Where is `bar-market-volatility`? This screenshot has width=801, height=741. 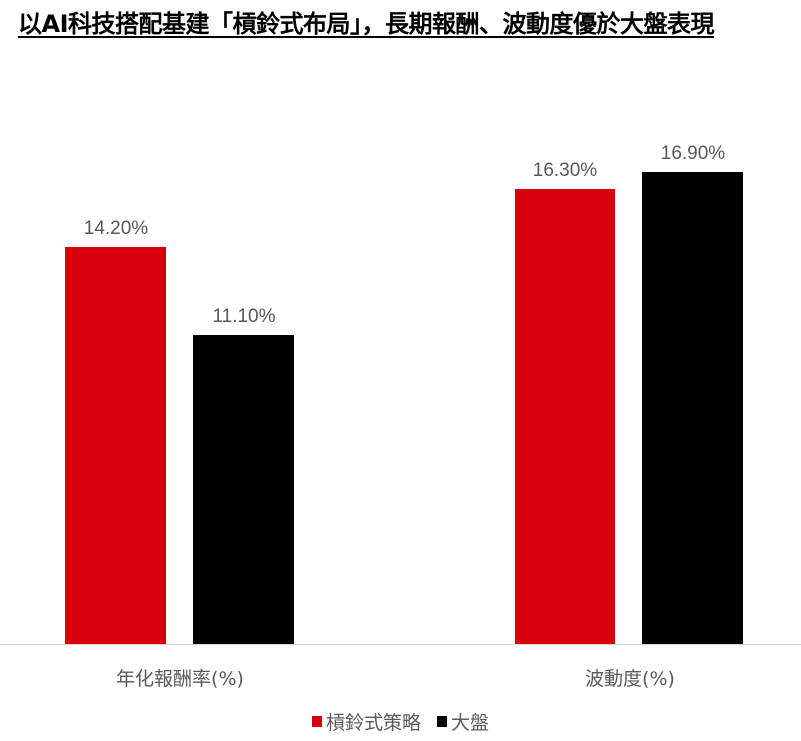
bar-market-volatility is located at coordinates (692, 408).